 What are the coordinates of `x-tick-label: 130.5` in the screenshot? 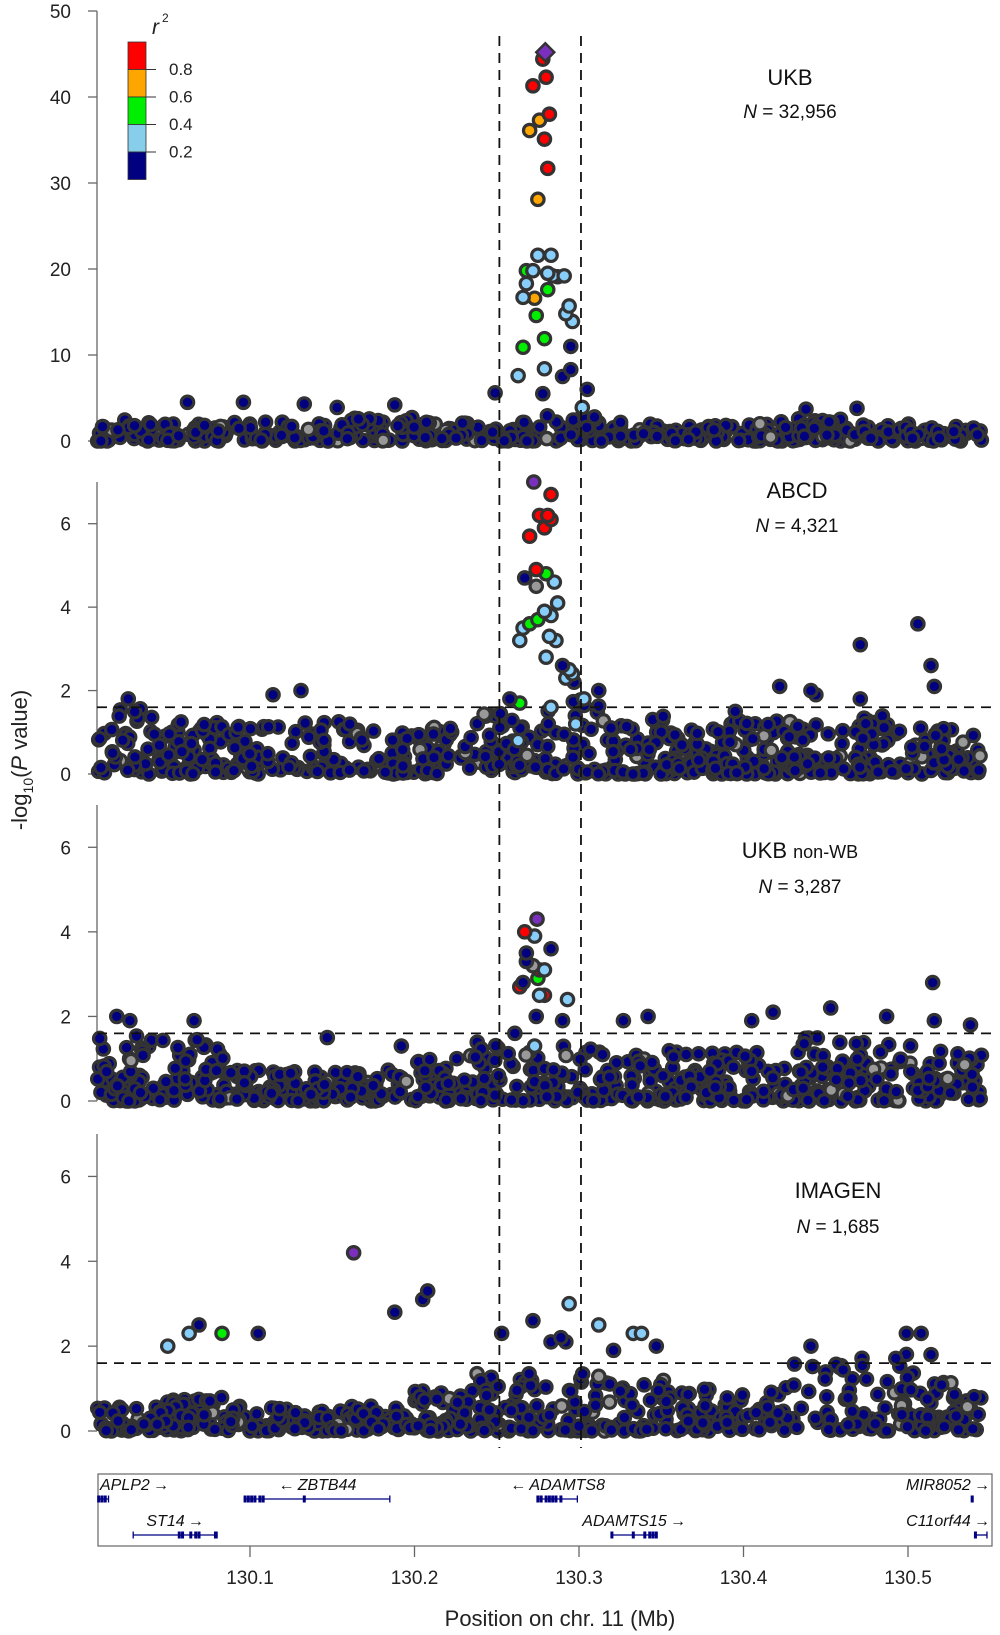 It's located at (908, 1578).